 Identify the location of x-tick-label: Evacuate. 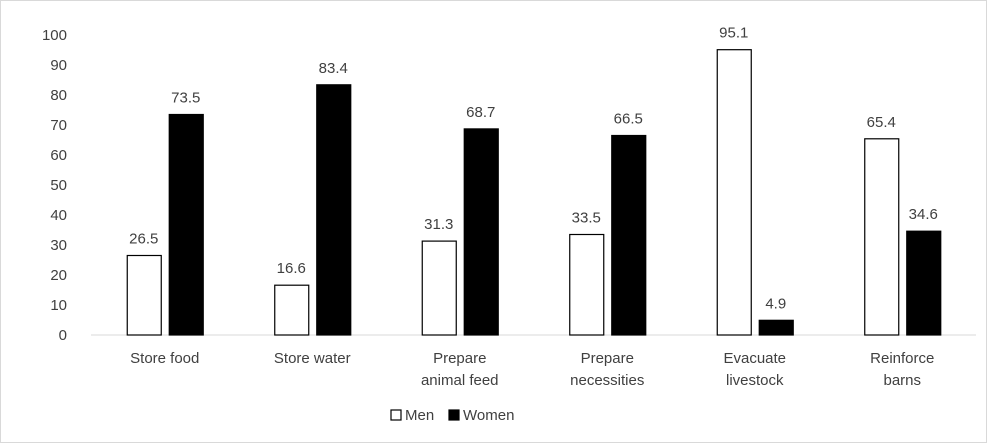
(754, 358).